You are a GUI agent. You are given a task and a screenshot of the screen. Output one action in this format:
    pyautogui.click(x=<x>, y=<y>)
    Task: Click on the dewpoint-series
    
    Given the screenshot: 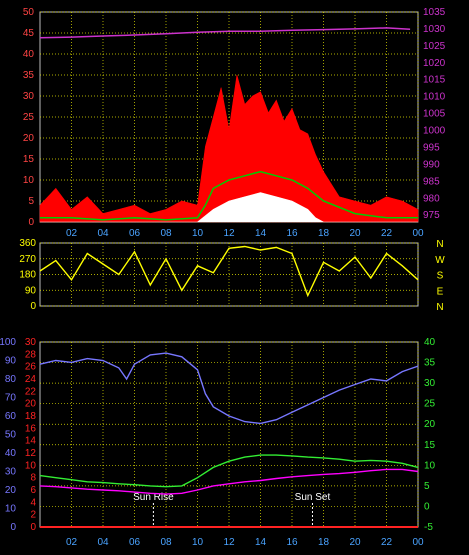 What is the action you would take?
    pyautogui.click(x=229, y=481)
    